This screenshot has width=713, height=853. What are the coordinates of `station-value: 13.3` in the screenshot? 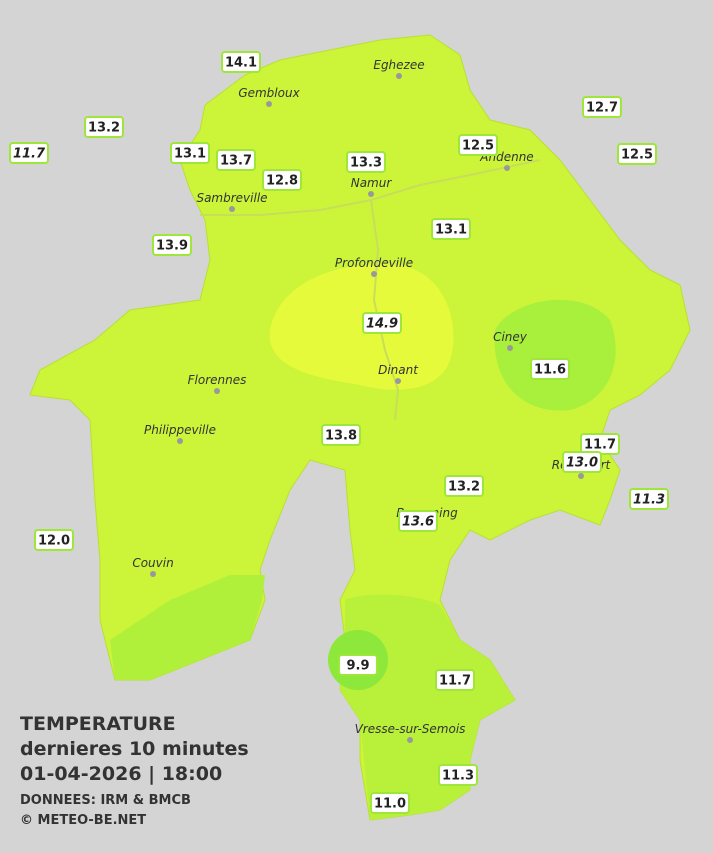 It's located at (366, 163).